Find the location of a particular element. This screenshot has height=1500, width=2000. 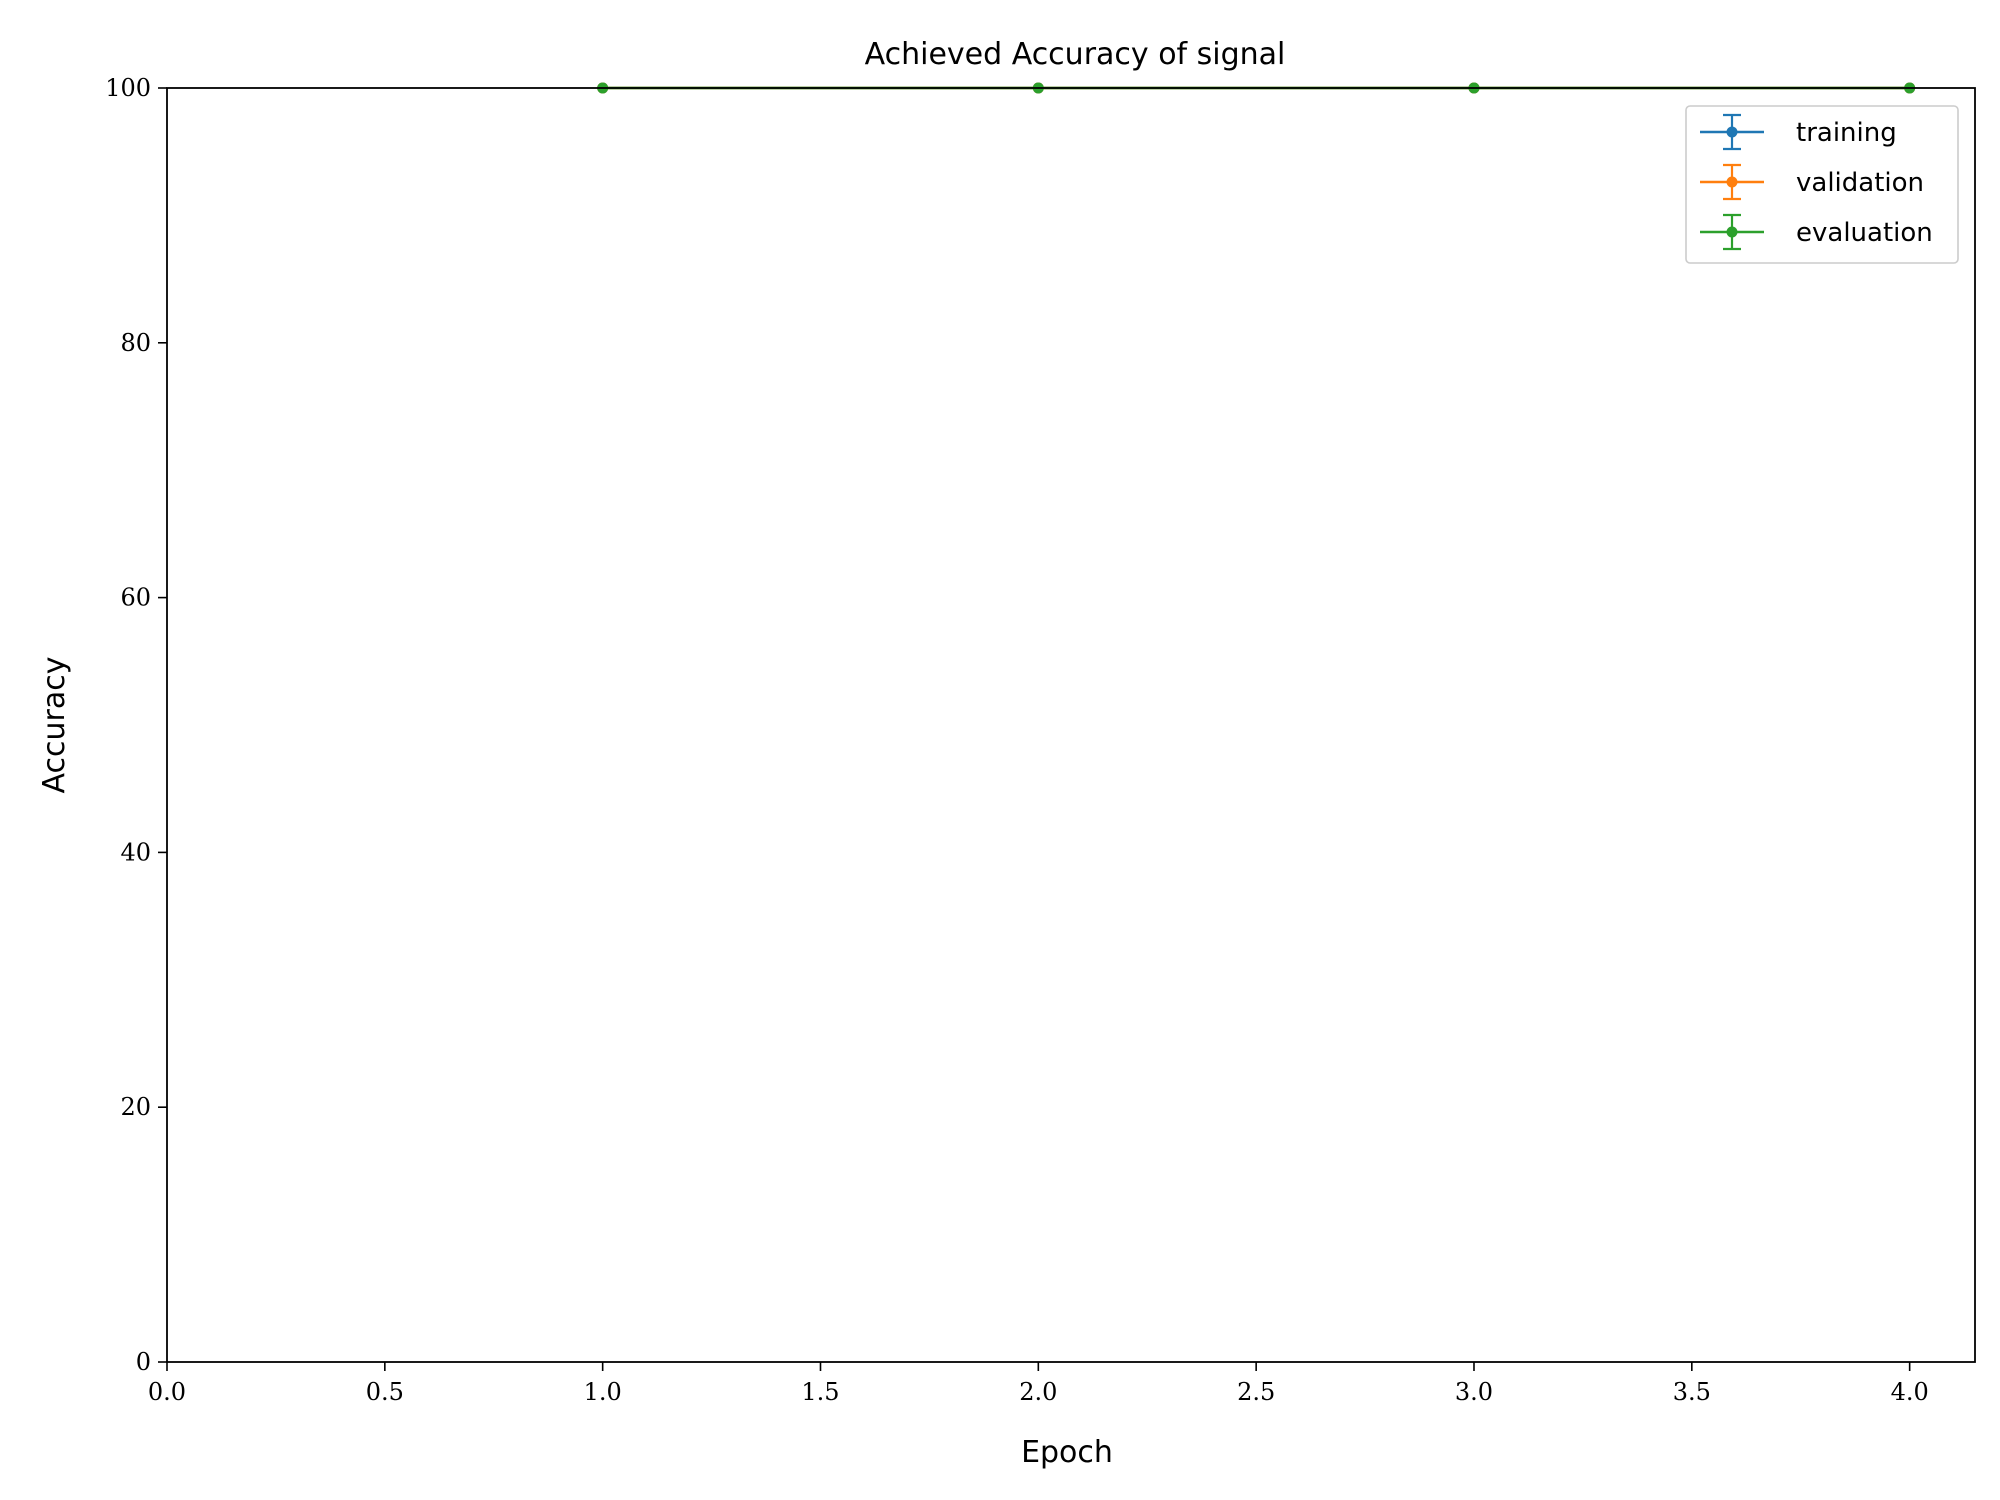

x-tick-label: 1.5 is located at coordinates (820, 1392).